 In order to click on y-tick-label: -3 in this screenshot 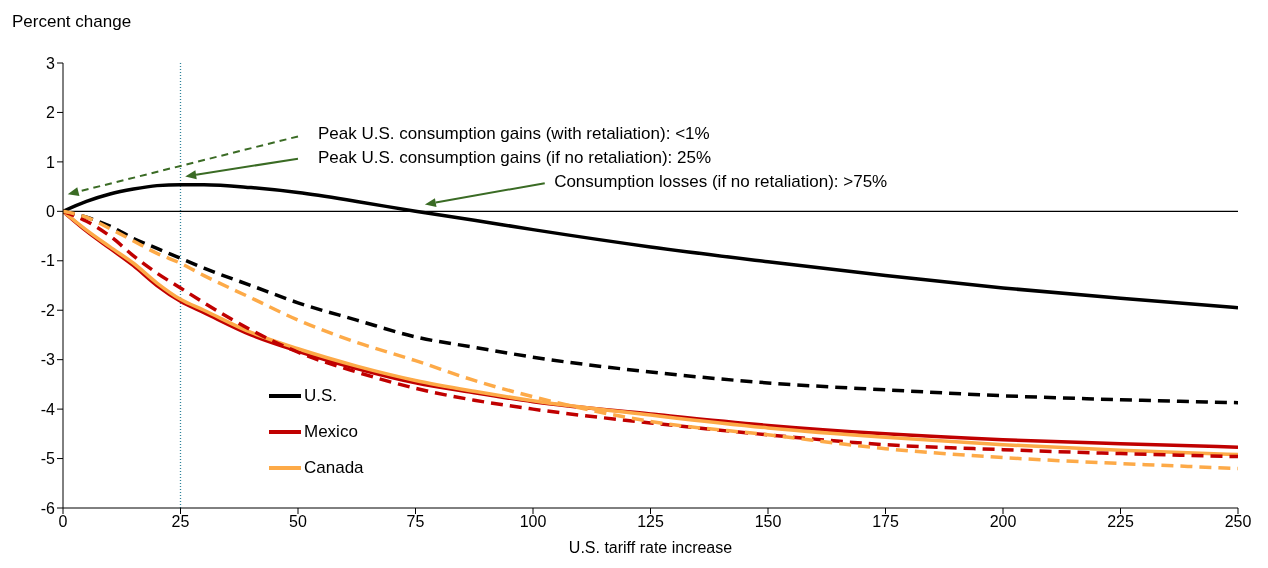, I will do `click(48, 360)`.